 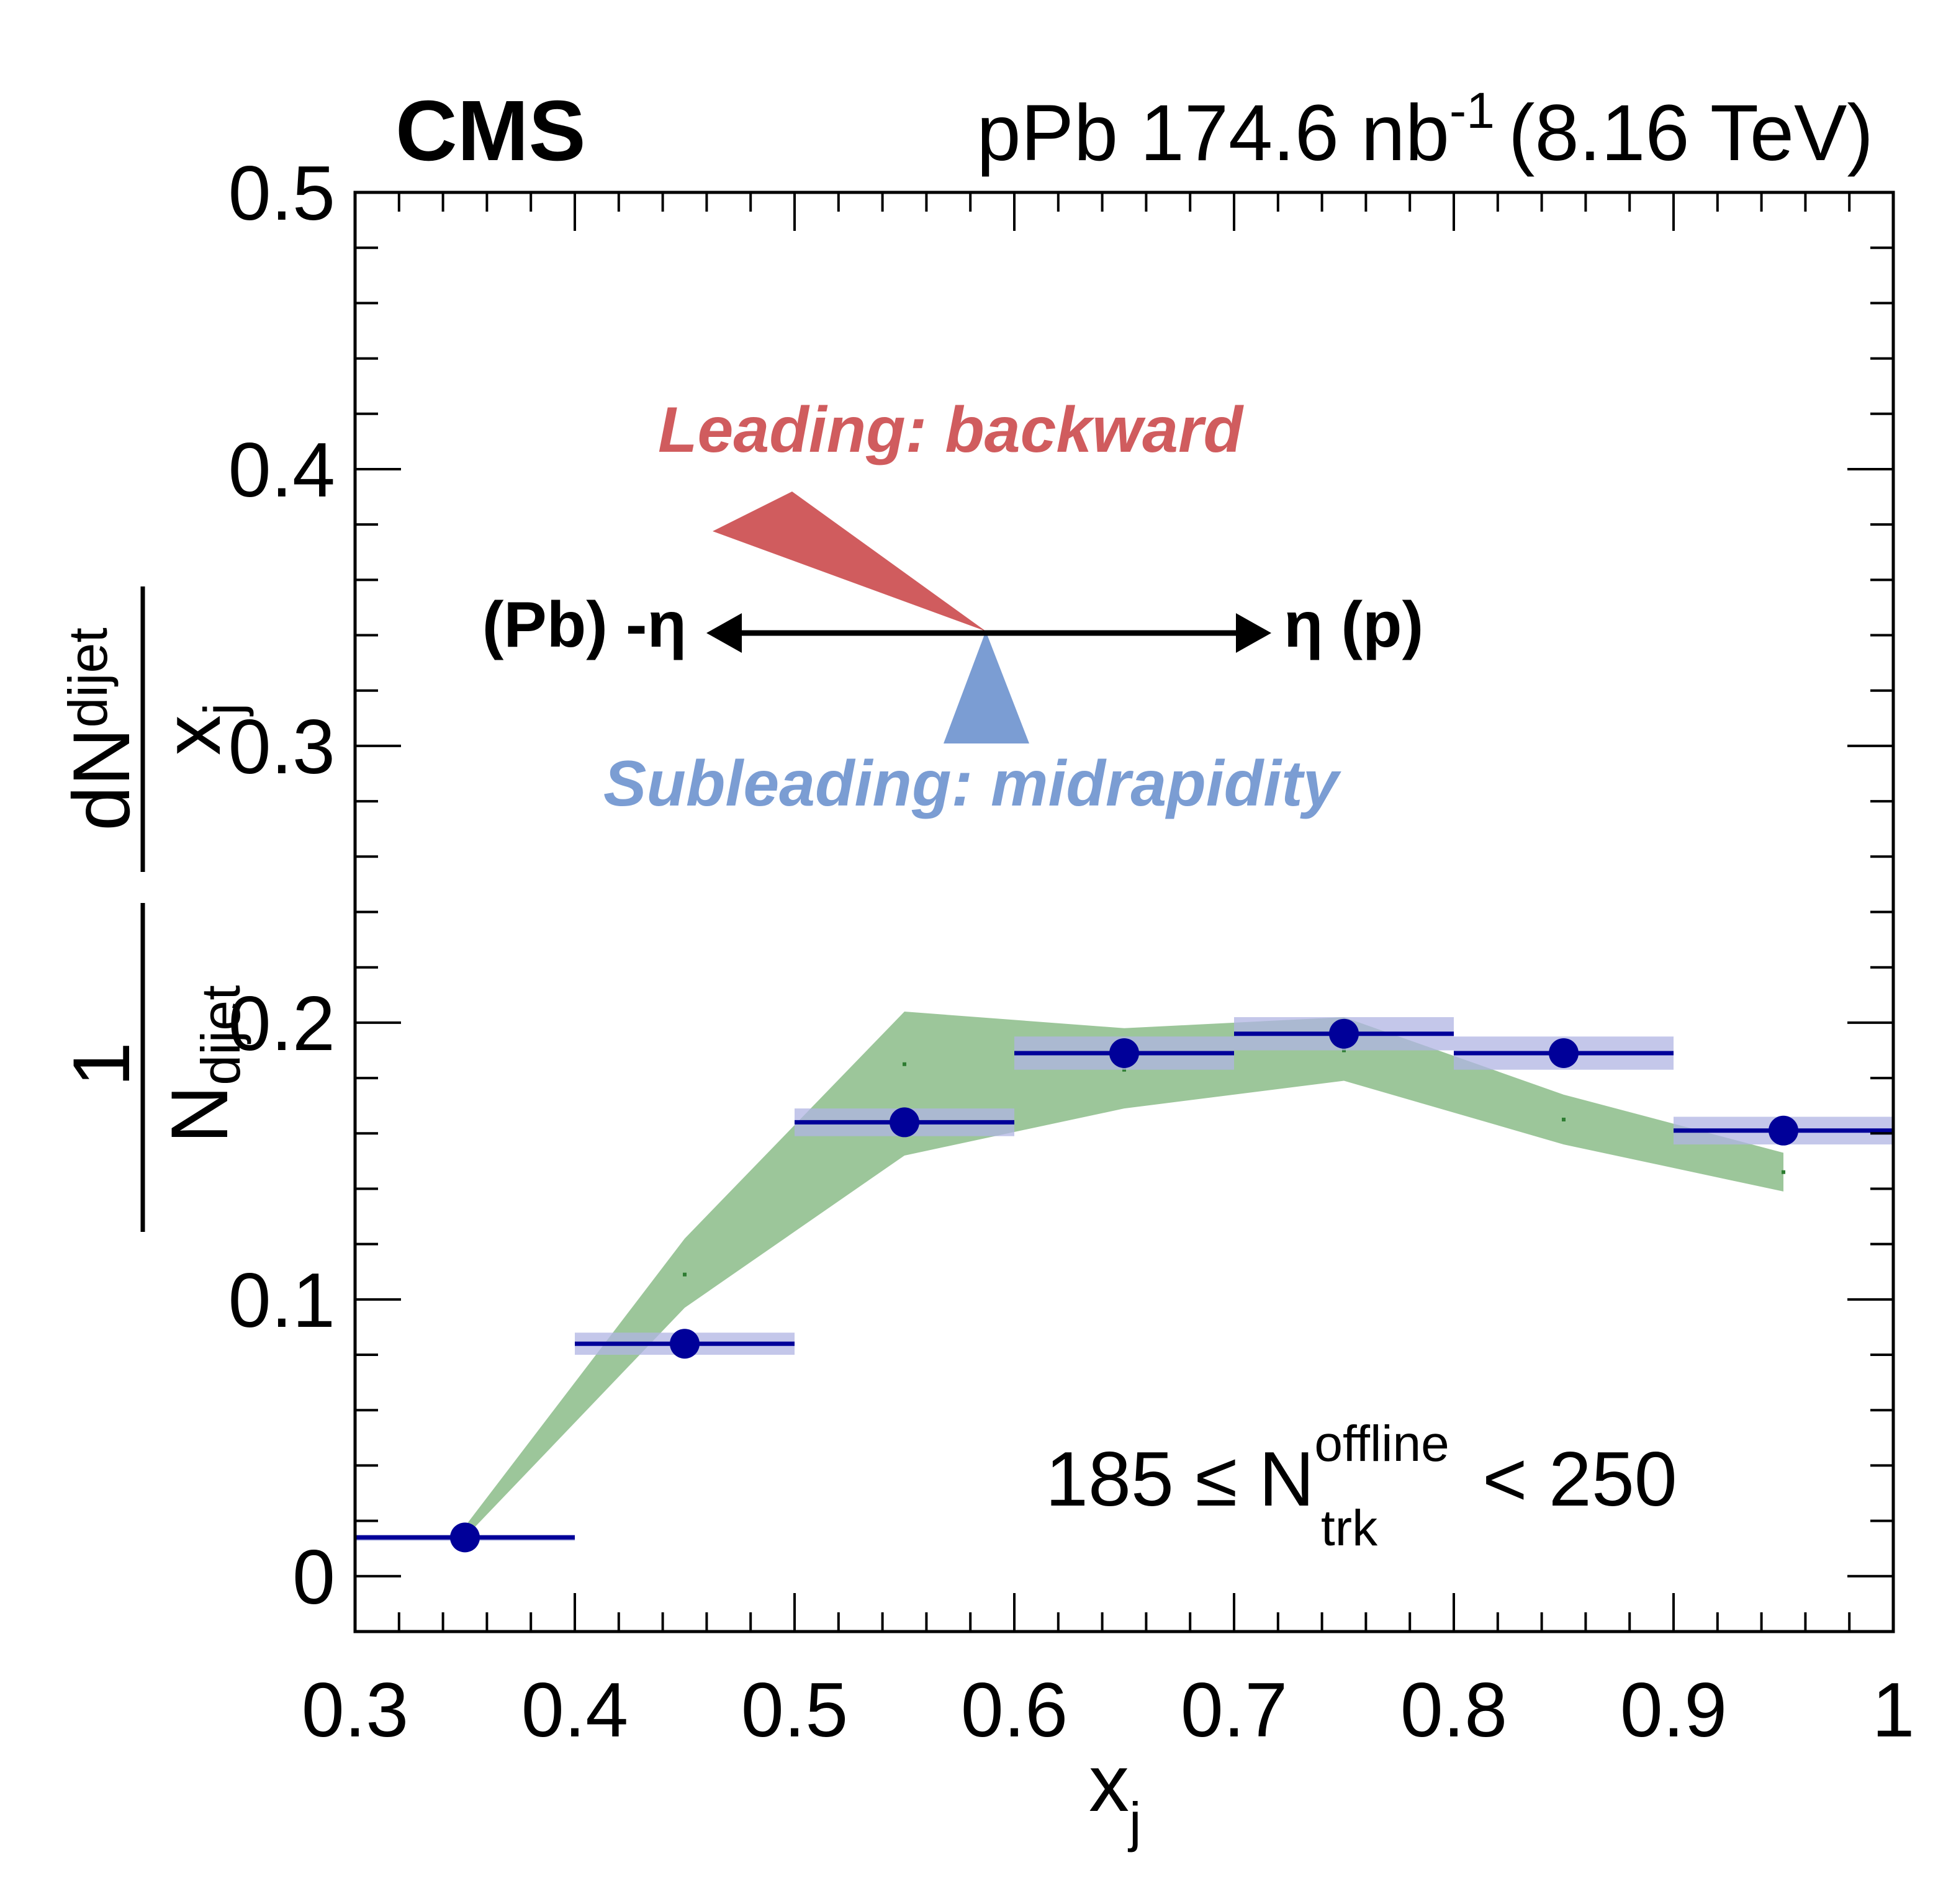 What do you see at coordinates (155, 909) in the screenshot?
I see `y-axis-title: 1 Ndijet dNdijet xj` at bounding box center [155, 909].